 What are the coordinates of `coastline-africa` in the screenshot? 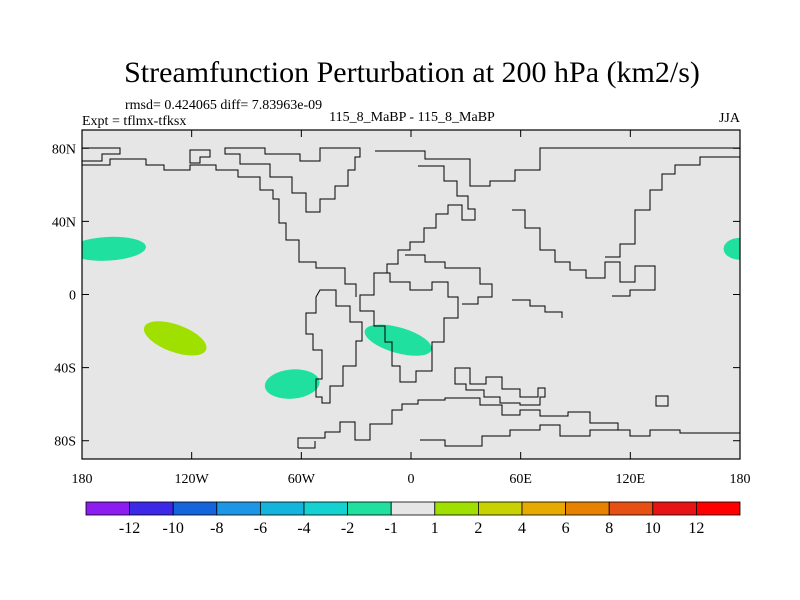 It's located at (409, 327).